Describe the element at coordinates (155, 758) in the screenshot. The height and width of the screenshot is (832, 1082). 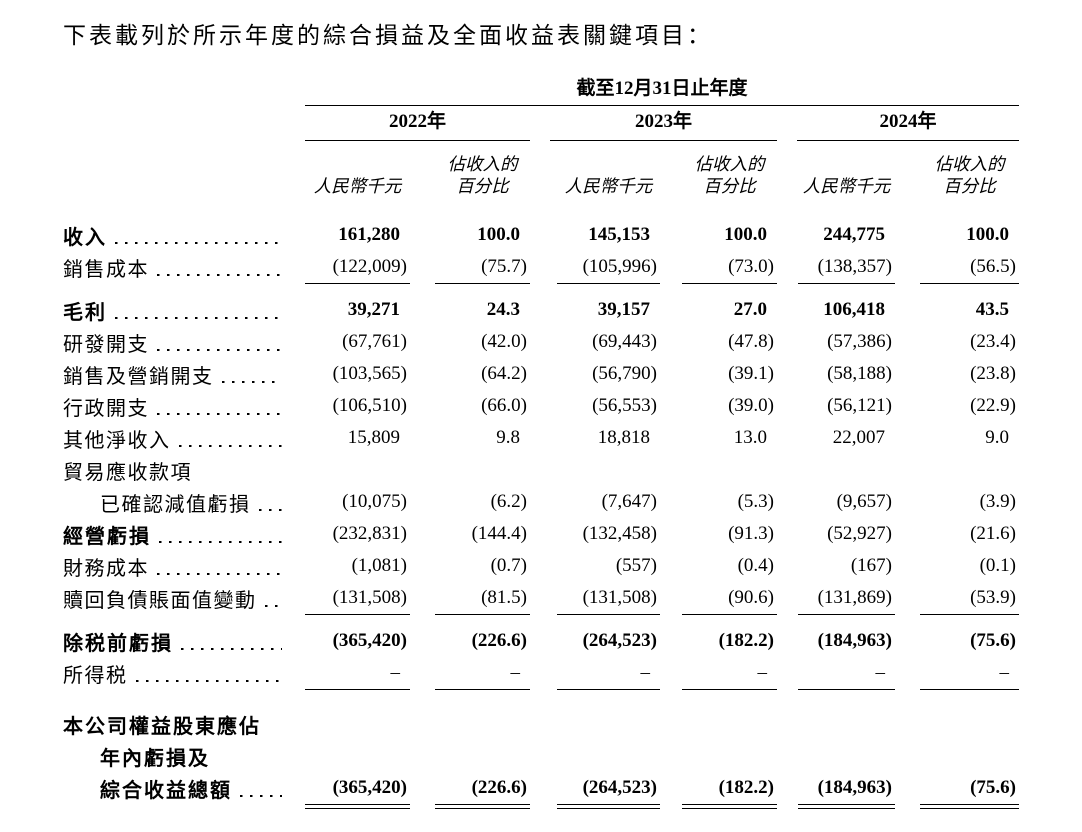
I see `row-label: 年內虧損及` at that location.